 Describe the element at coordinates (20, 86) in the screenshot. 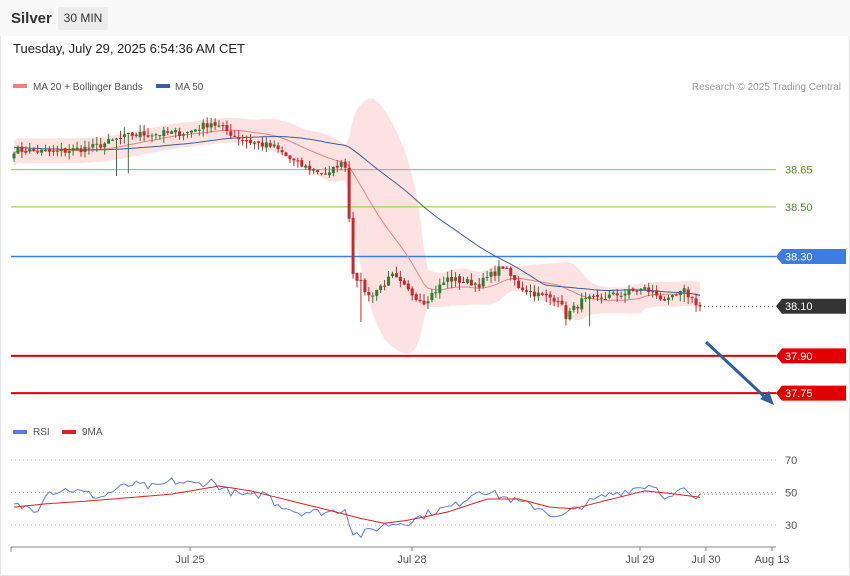

I see `legend-swatch-ma20` at that location.